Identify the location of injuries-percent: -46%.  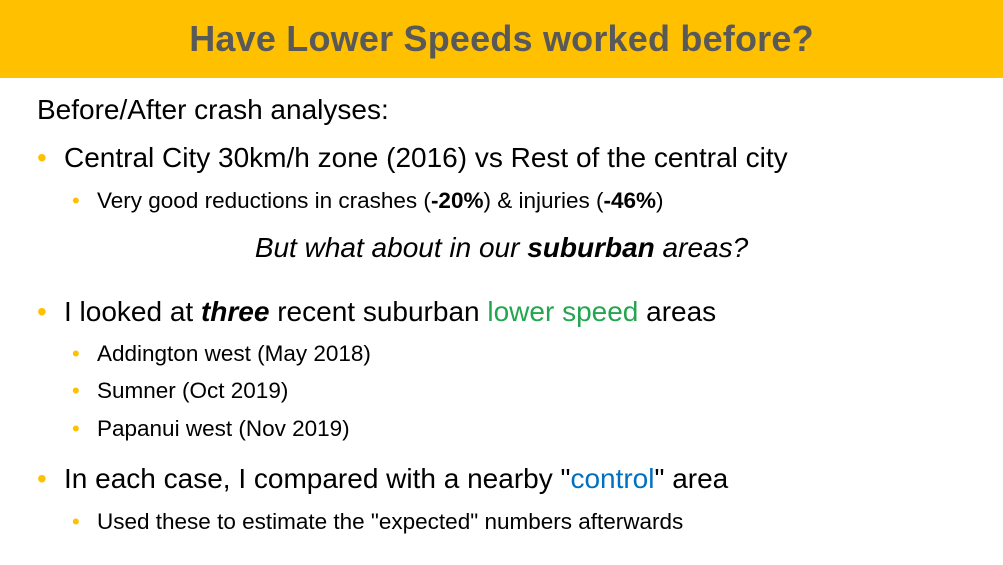
(630, 200).